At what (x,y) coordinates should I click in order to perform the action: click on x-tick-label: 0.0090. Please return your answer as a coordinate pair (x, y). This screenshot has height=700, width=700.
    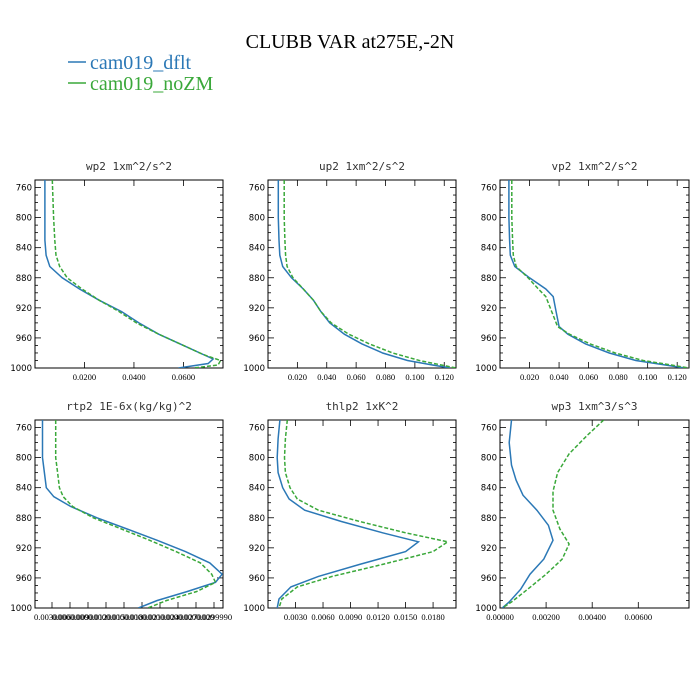
    Looking at the image, I should click on (350, 617).